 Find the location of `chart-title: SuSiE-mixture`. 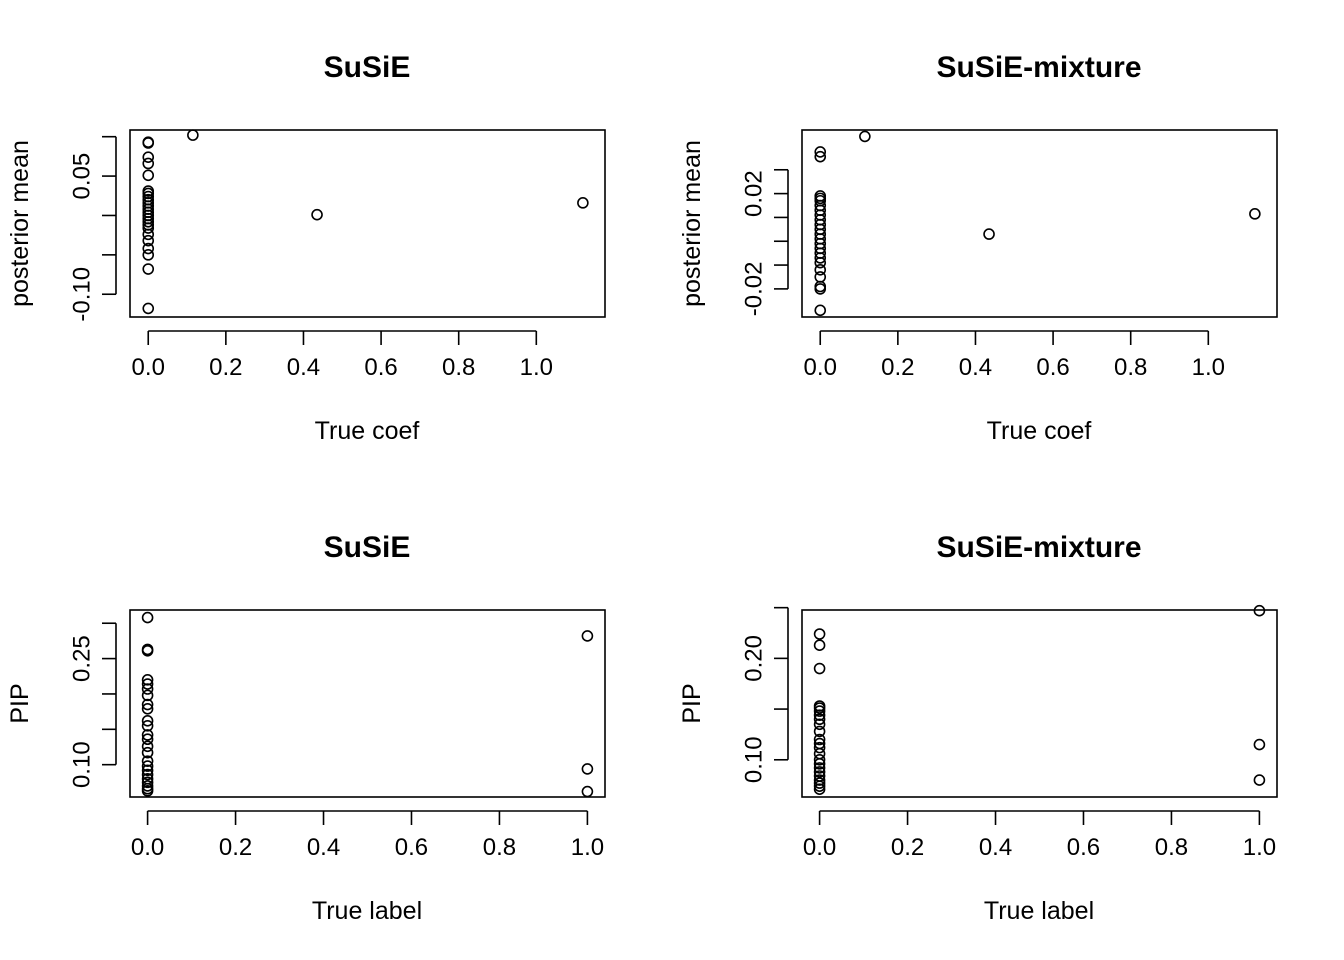

chart-title: SuSiE-mixture is located at coordinates (1038, 547).